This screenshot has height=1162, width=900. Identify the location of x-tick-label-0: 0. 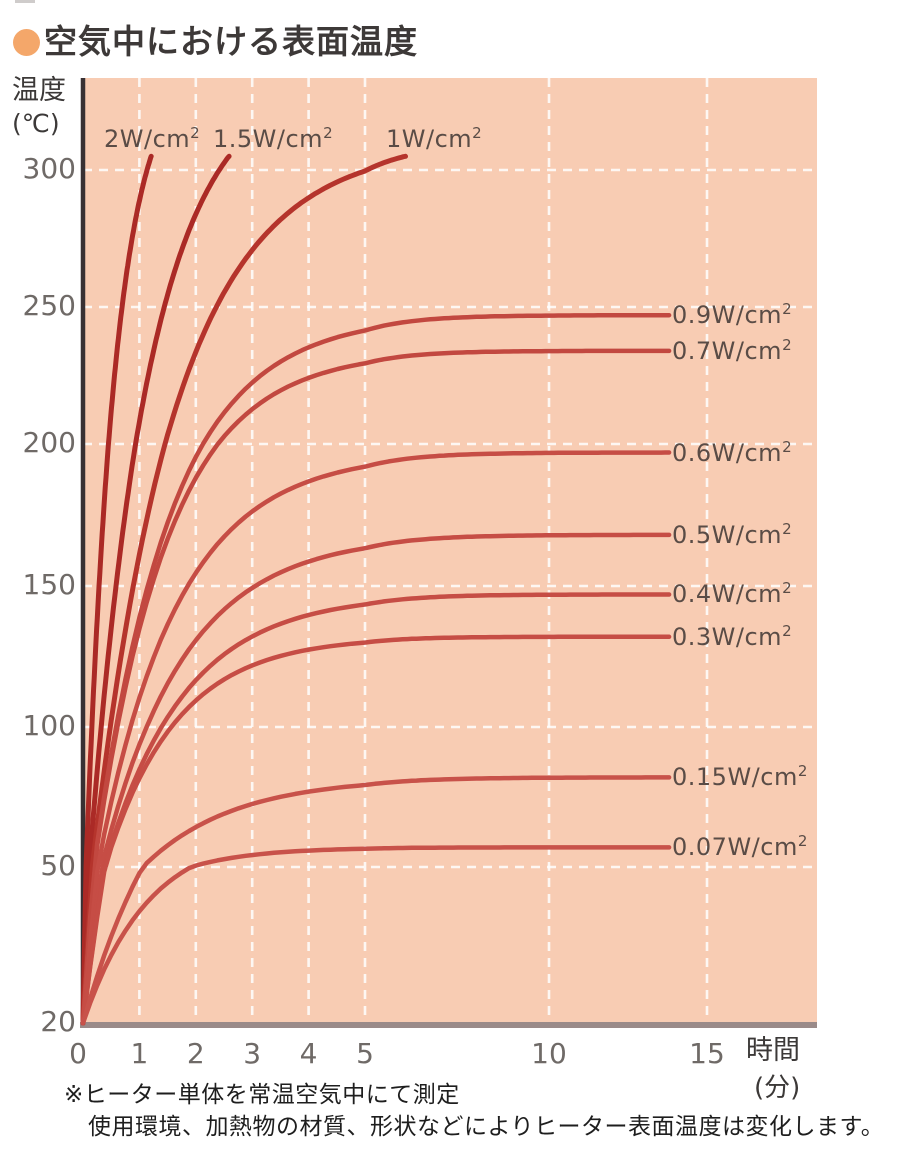
(78, 1053).